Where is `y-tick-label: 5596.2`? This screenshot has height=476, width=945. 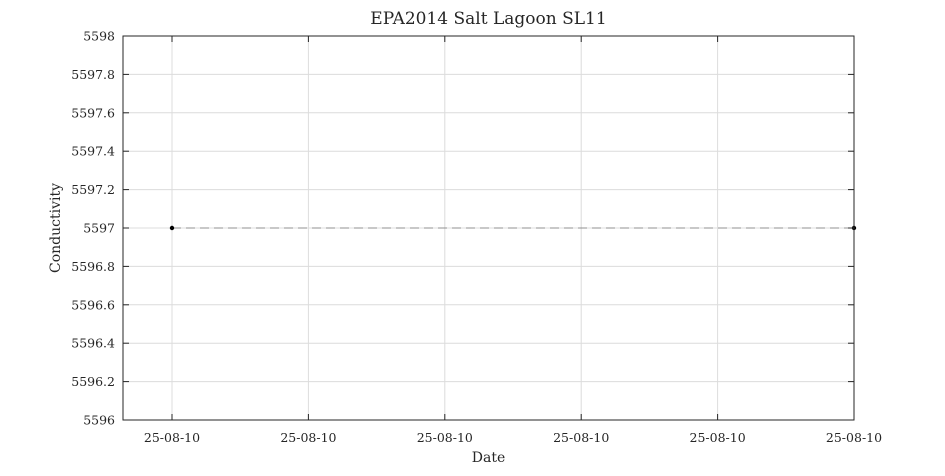 y-tick-label: 5596.2 is located at coordinates (93, 381).